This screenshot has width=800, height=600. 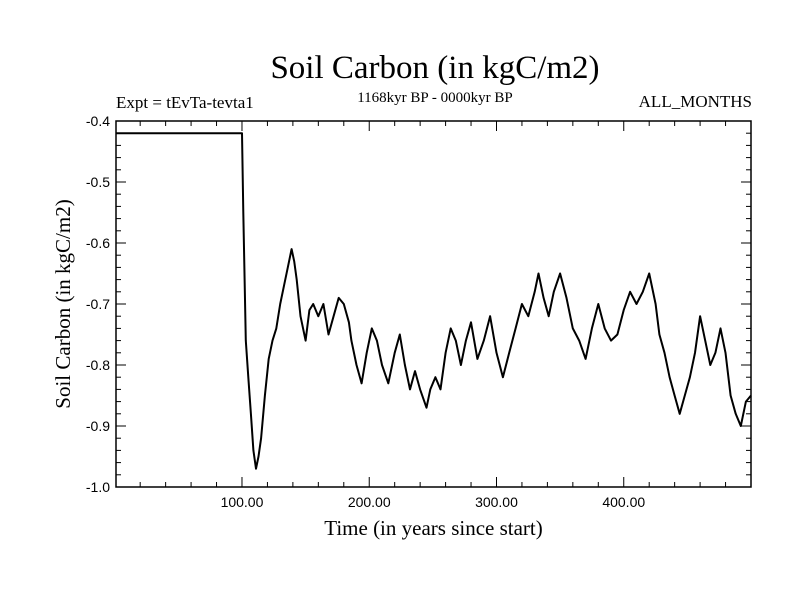 I want to click on y-tick-label: -0.8, so click(x=98, y=365).